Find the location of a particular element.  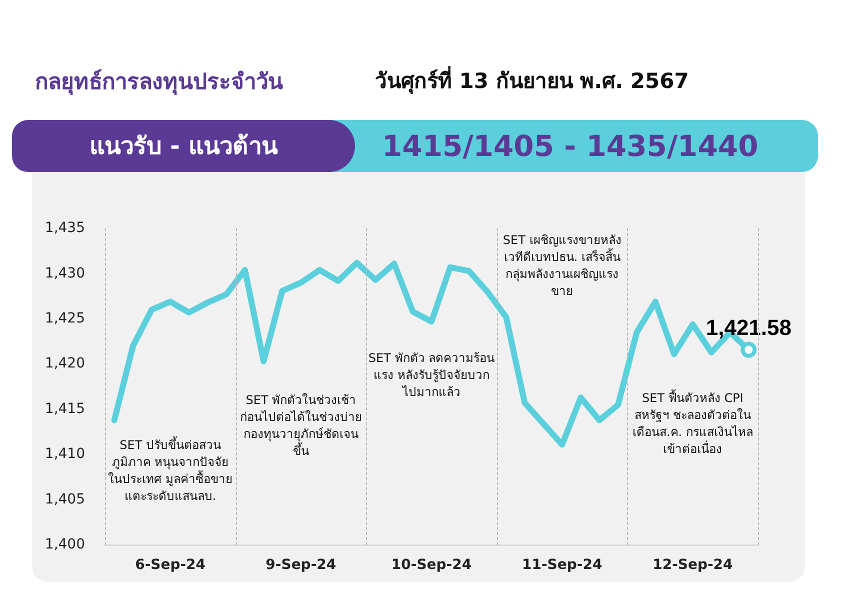

x-tick-label: 9-Sep-24 is located at coordinates (301, 565).